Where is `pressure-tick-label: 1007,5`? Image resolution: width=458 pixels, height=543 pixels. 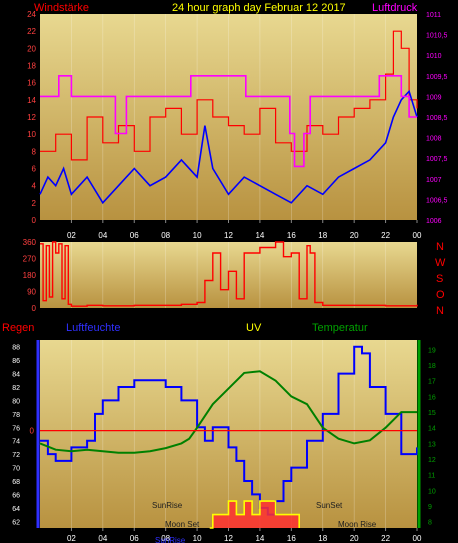 pressure-tick-label: 1007,5 is located at coordinates (437, 159).